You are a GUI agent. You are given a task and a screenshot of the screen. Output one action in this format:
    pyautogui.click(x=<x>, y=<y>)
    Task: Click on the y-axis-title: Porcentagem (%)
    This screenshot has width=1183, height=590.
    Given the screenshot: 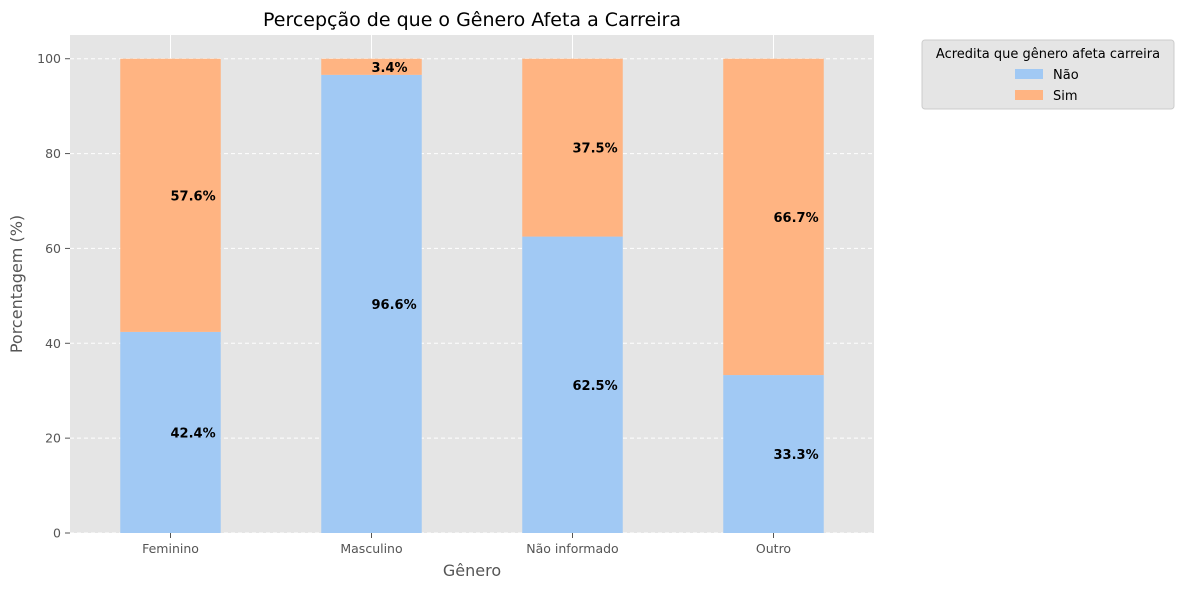 What is the action you would take?
    pyautogui.click(x=16, y=284)
    